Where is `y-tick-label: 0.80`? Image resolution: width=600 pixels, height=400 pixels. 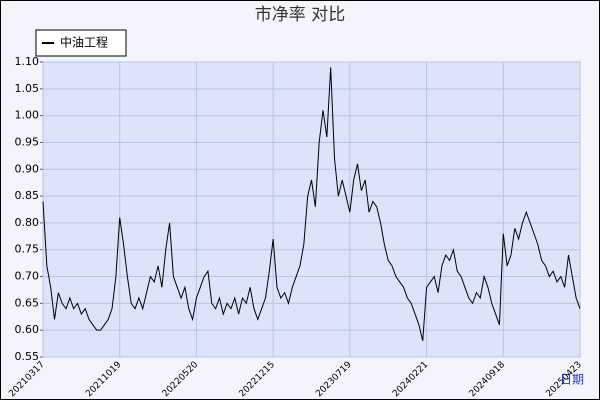
y-tick-label: 0.80 is located at coordinates (27, 222).